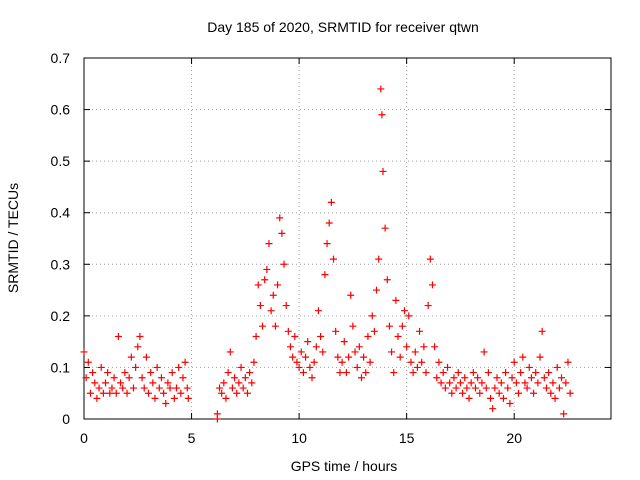 The height and width of the screenshot is (480, 640). I want to click on y-tick-label: 0.4, so click(61, 213).